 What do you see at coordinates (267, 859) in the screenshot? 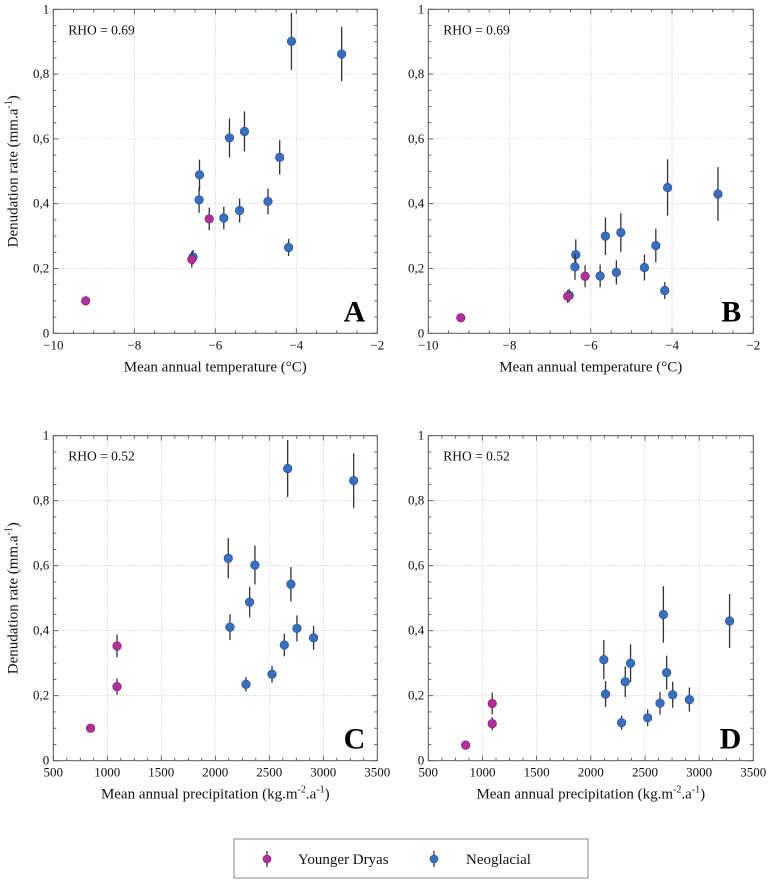
I see `legend-marker-younger-dryas-icon` at bounding box center [267, 859].